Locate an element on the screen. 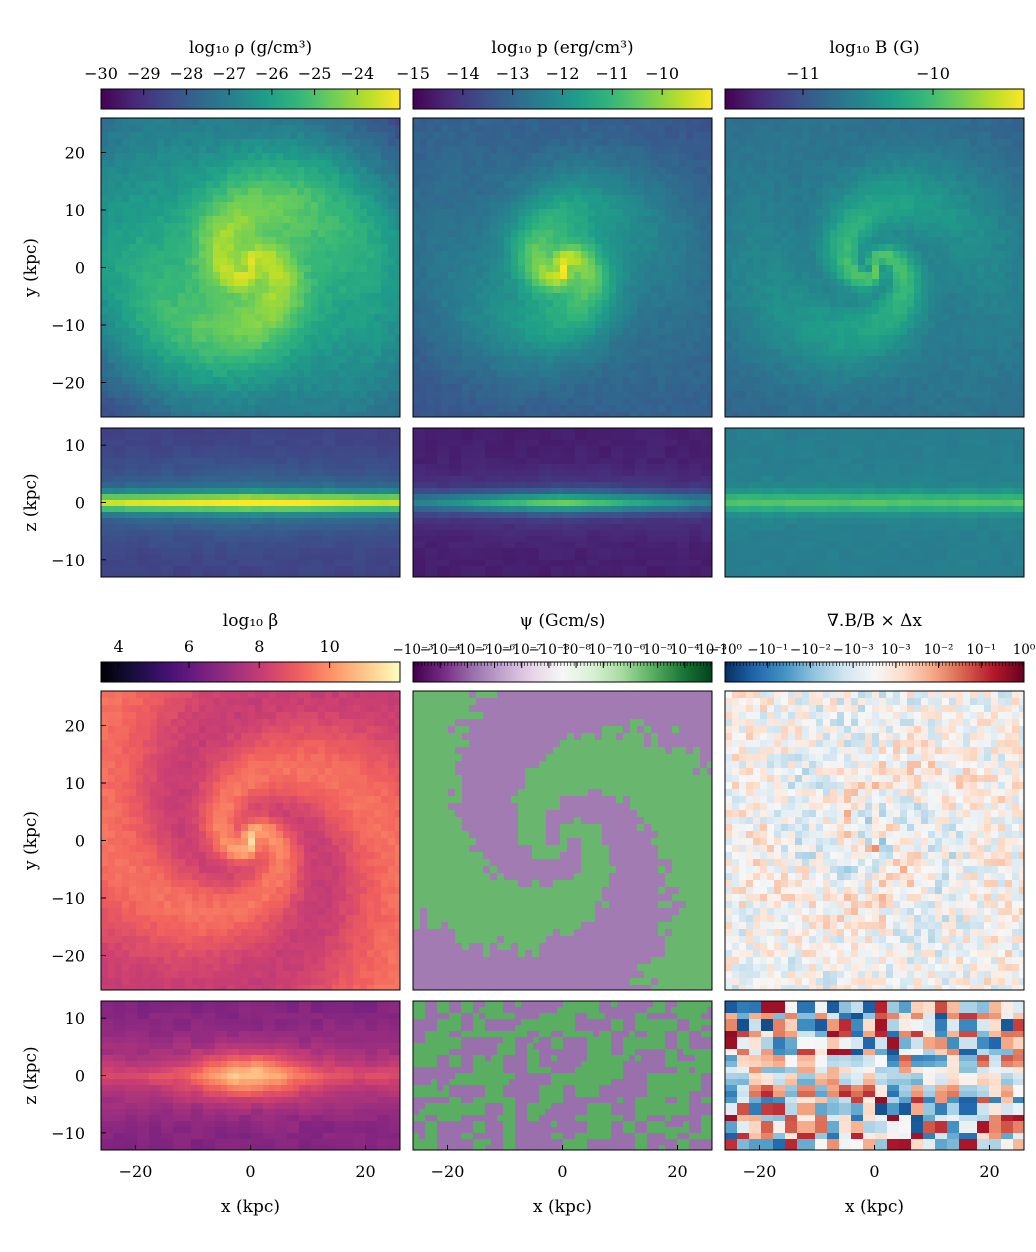 This screenshot has width=1036, height=1252. colorbar-tick-label: −29 is located at coordinates (144, 73).